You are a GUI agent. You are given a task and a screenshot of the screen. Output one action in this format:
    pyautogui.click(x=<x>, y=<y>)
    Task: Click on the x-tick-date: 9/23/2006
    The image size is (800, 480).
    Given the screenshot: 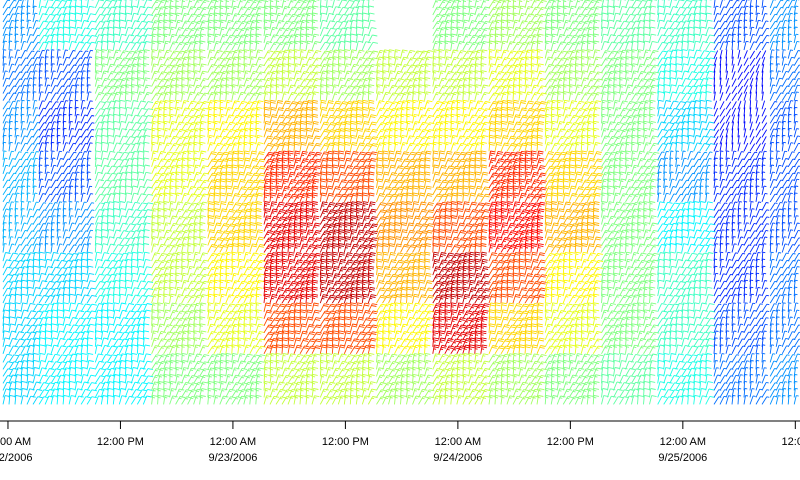 What is the action you would take?
    pyautogui.click(x=232, y=458)
    